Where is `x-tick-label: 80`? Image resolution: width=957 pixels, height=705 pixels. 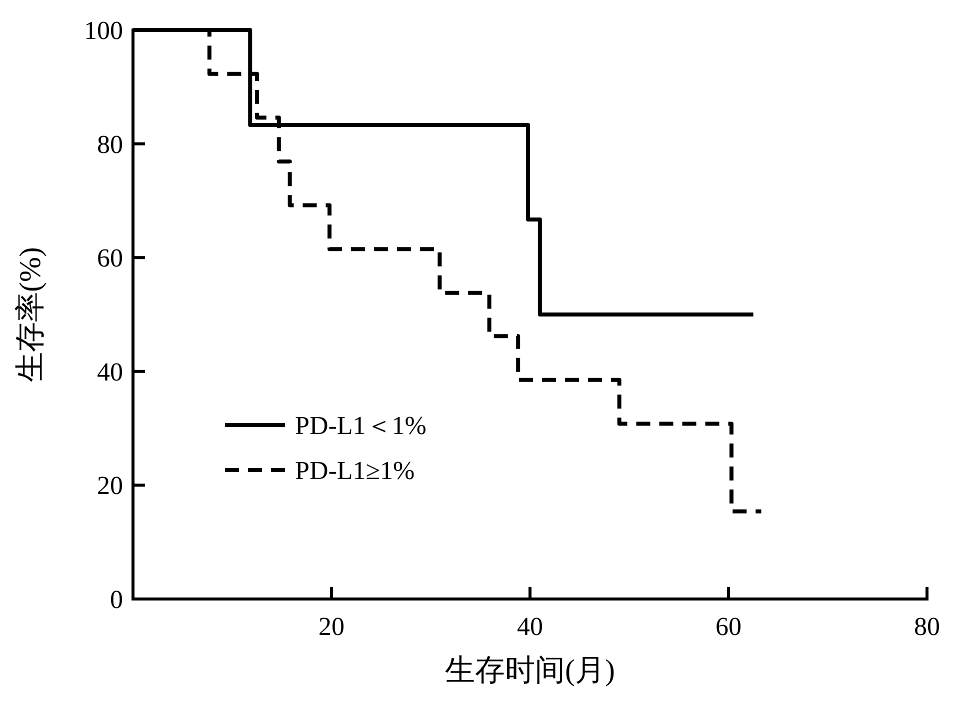
x-tick-label: 80 is located at coordinates (927, 626).